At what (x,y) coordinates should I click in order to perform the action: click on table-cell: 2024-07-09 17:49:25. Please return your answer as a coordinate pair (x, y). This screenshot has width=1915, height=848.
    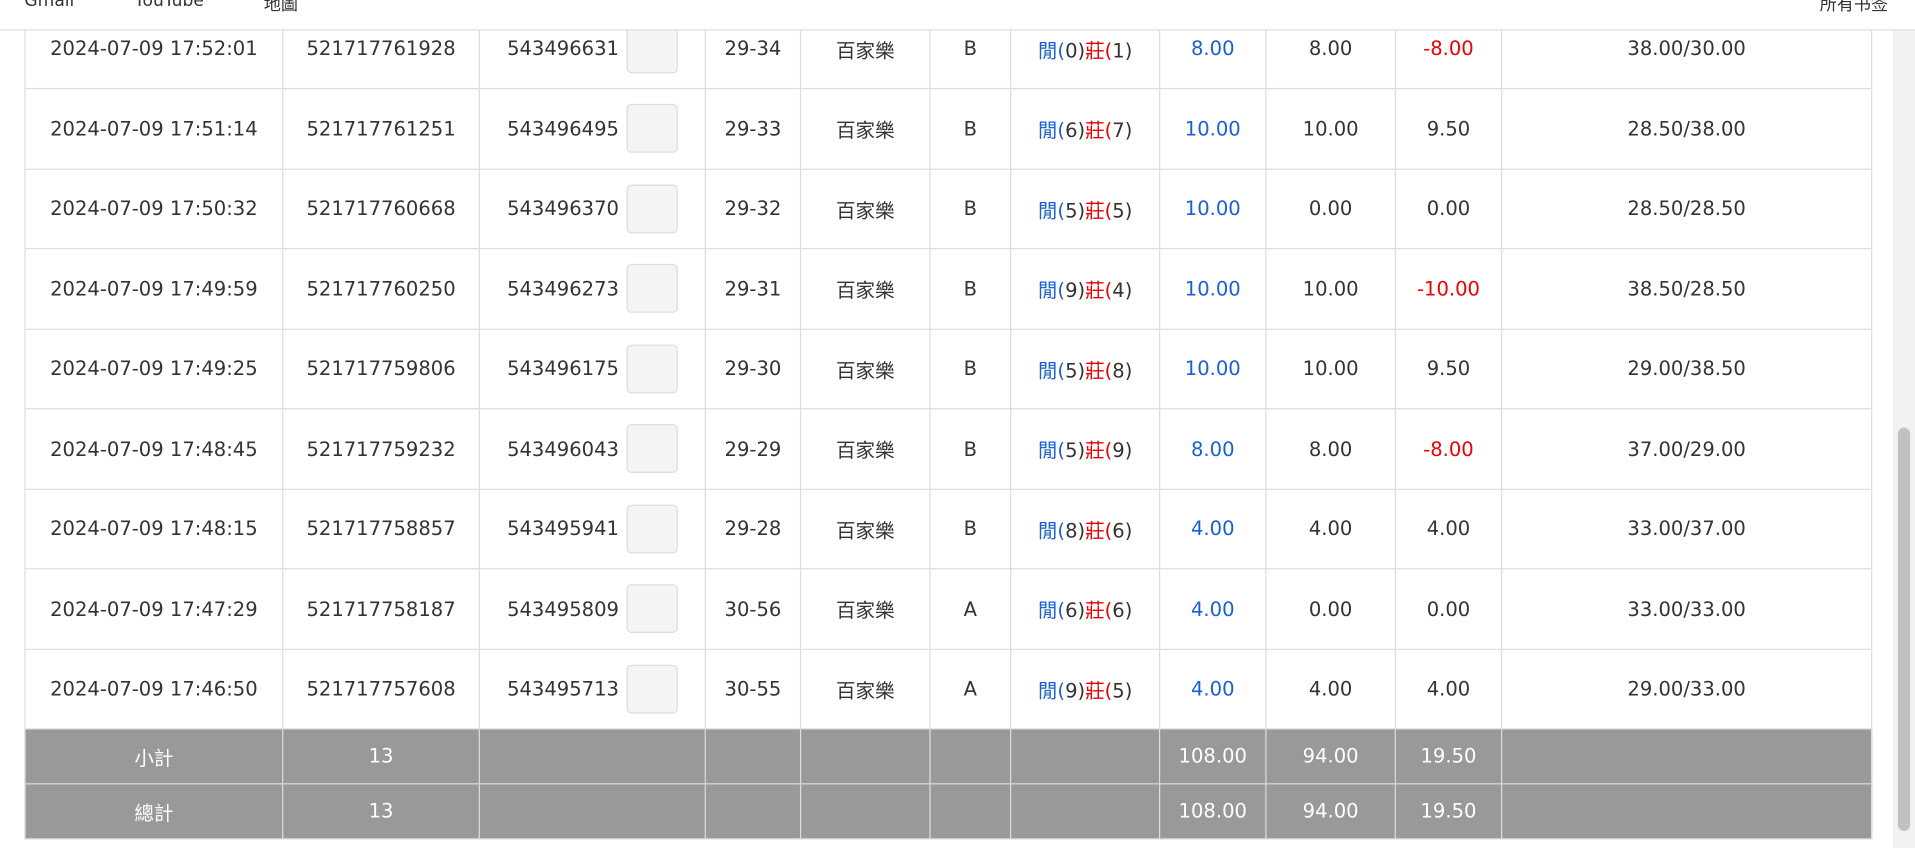
    Looking at the image, I should click on (154, 369).